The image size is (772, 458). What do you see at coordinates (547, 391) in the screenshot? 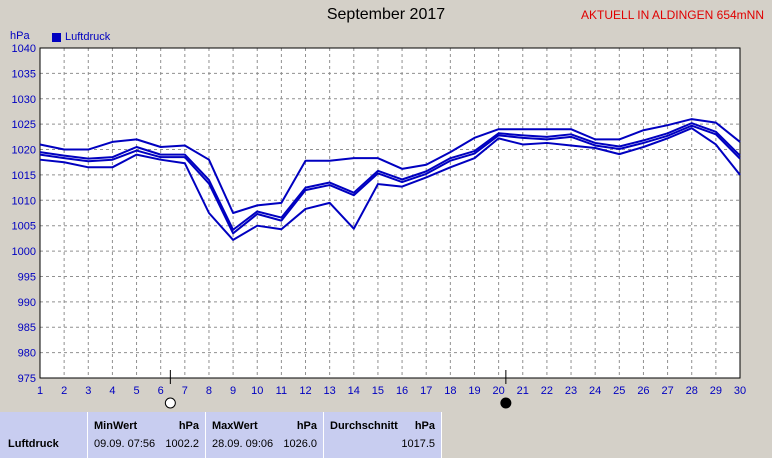
I see `x-tick-label: 22` at bounding box center [547, 391].